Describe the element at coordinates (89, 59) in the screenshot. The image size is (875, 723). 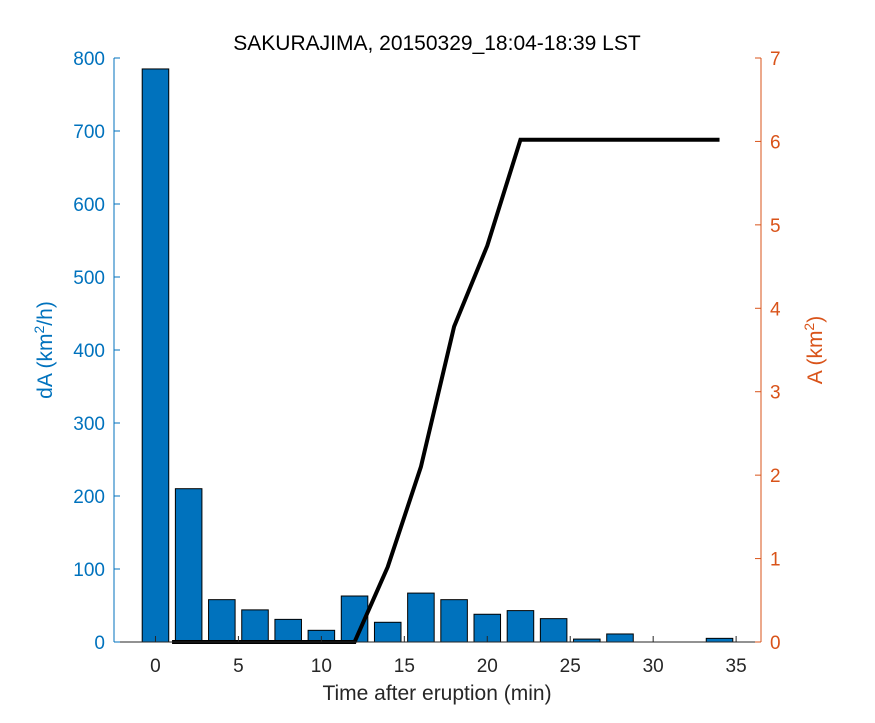
I see `y-left-tick-label: 800` at that location.